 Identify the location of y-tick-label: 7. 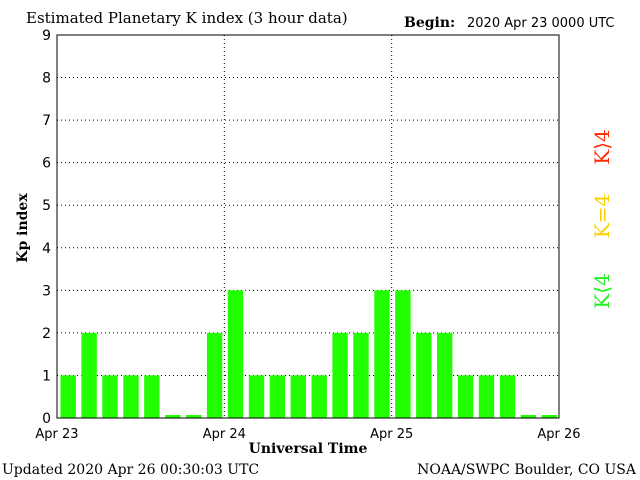
(46, 121).